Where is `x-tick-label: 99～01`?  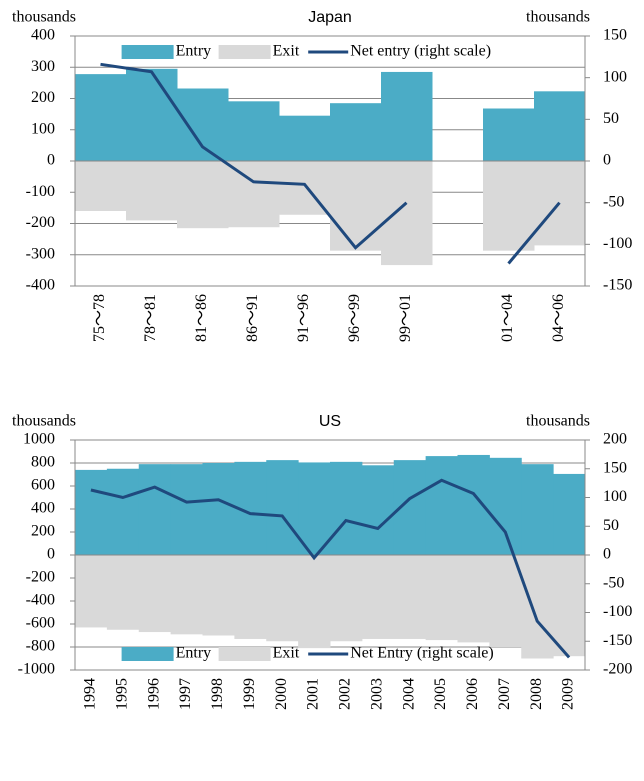
x-tick-label: 99～01 is located at coordinates (405, 318).